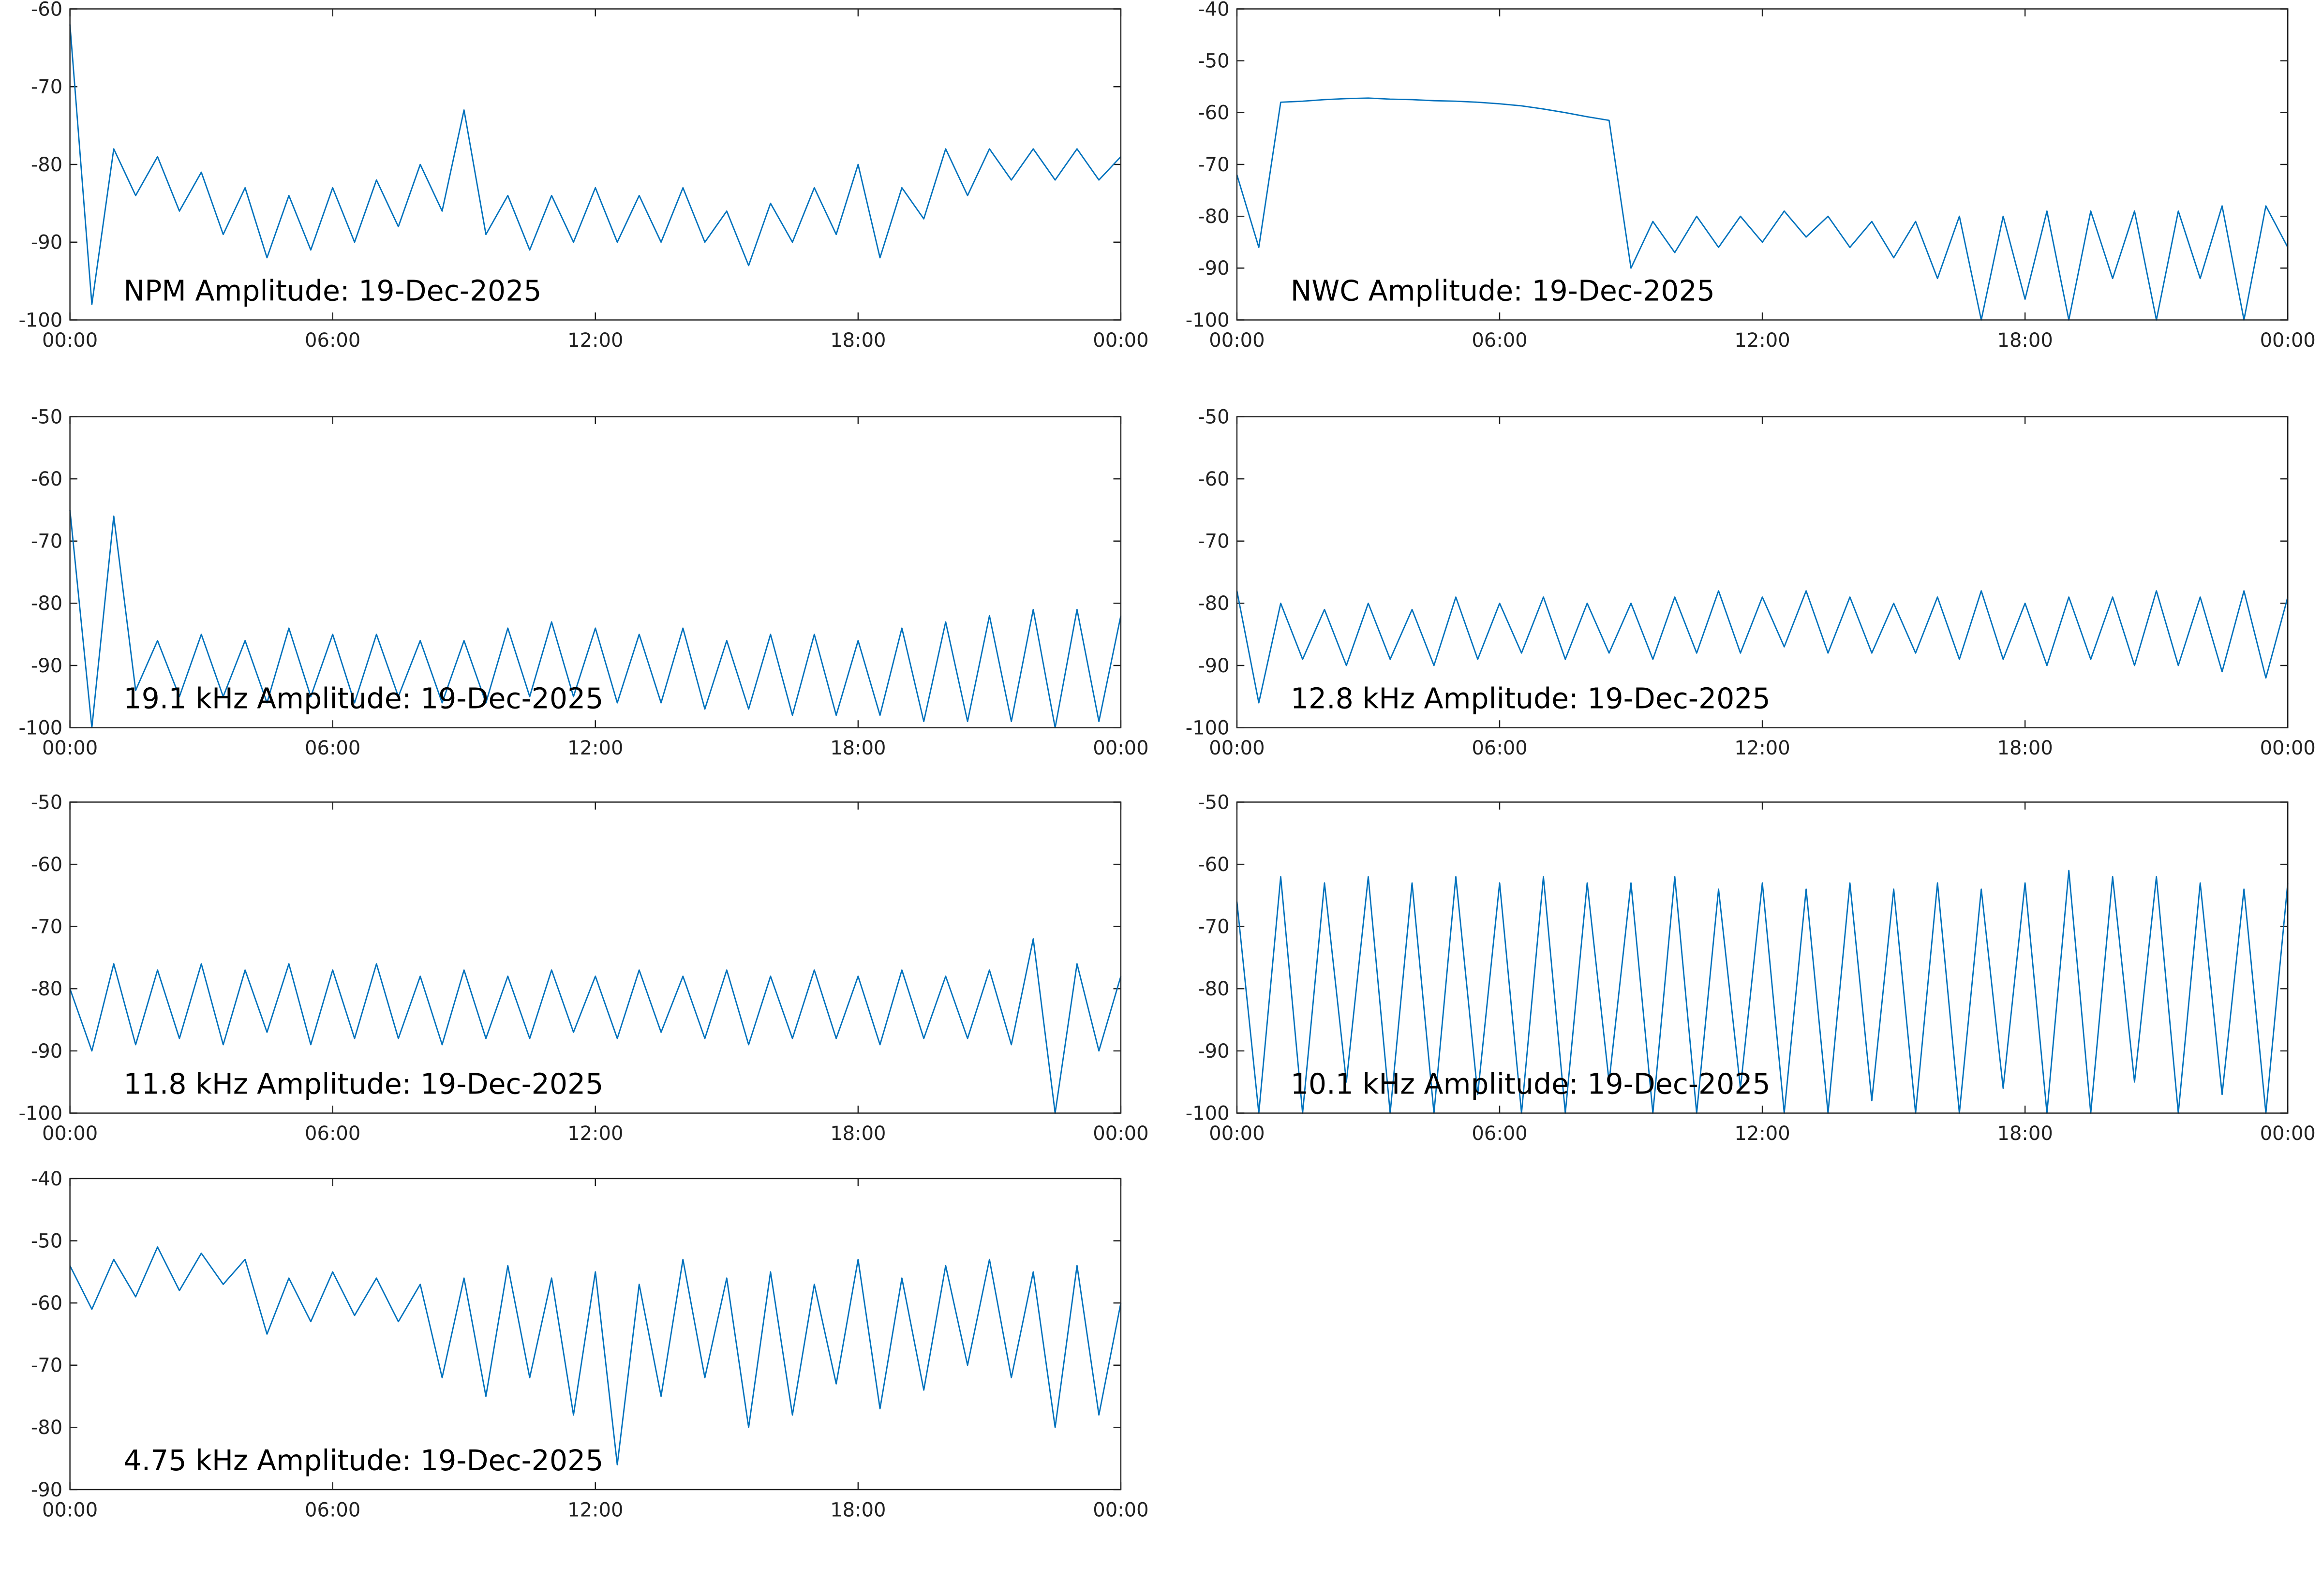  What do you see at coordinates (1531, 698) in the screenshot?
I see `panel-annotation: 12.8 kHz Amplitude: 19-Dec-2025` at bounding box center [1531, 698].